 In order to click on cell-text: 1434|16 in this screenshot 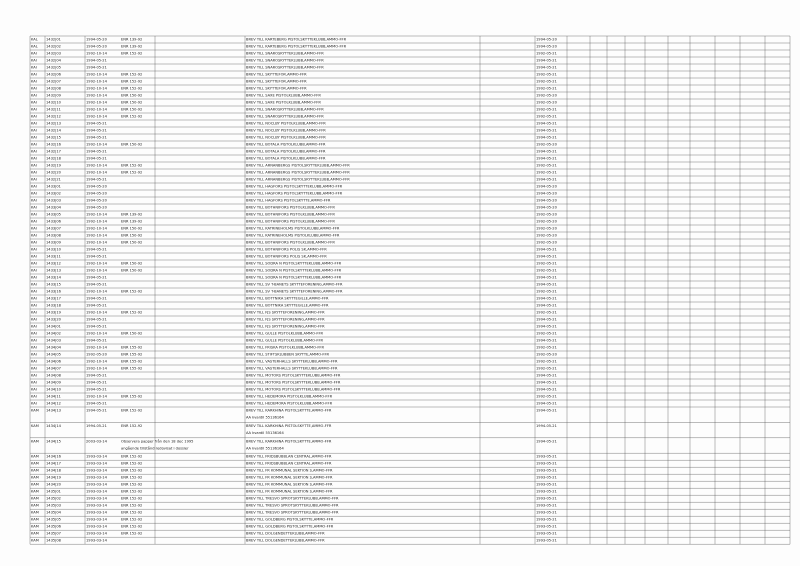, I will do `click(54, 457)`.